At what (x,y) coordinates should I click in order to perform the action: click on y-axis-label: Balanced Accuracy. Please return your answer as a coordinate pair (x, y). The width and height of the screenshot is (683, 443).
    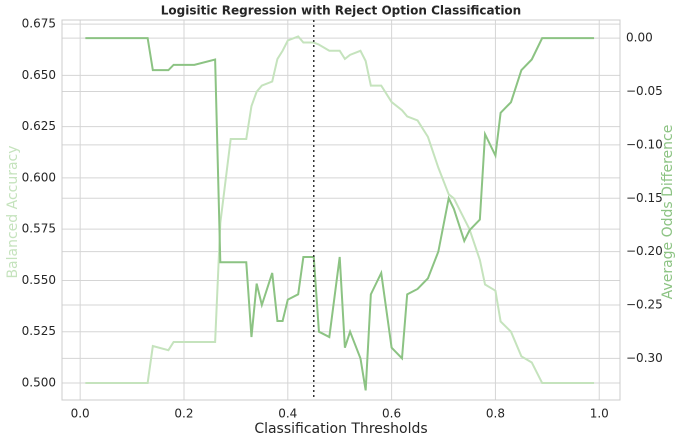
    Looking at the image, I should click on (13, 211).